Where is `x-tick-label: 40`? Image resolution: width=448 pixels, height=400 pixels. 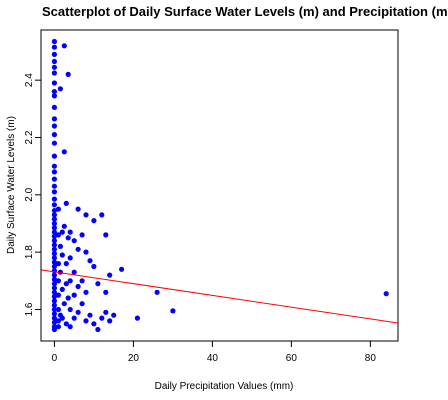
x-tick-label: 40 is located at coordinates (213, 358).